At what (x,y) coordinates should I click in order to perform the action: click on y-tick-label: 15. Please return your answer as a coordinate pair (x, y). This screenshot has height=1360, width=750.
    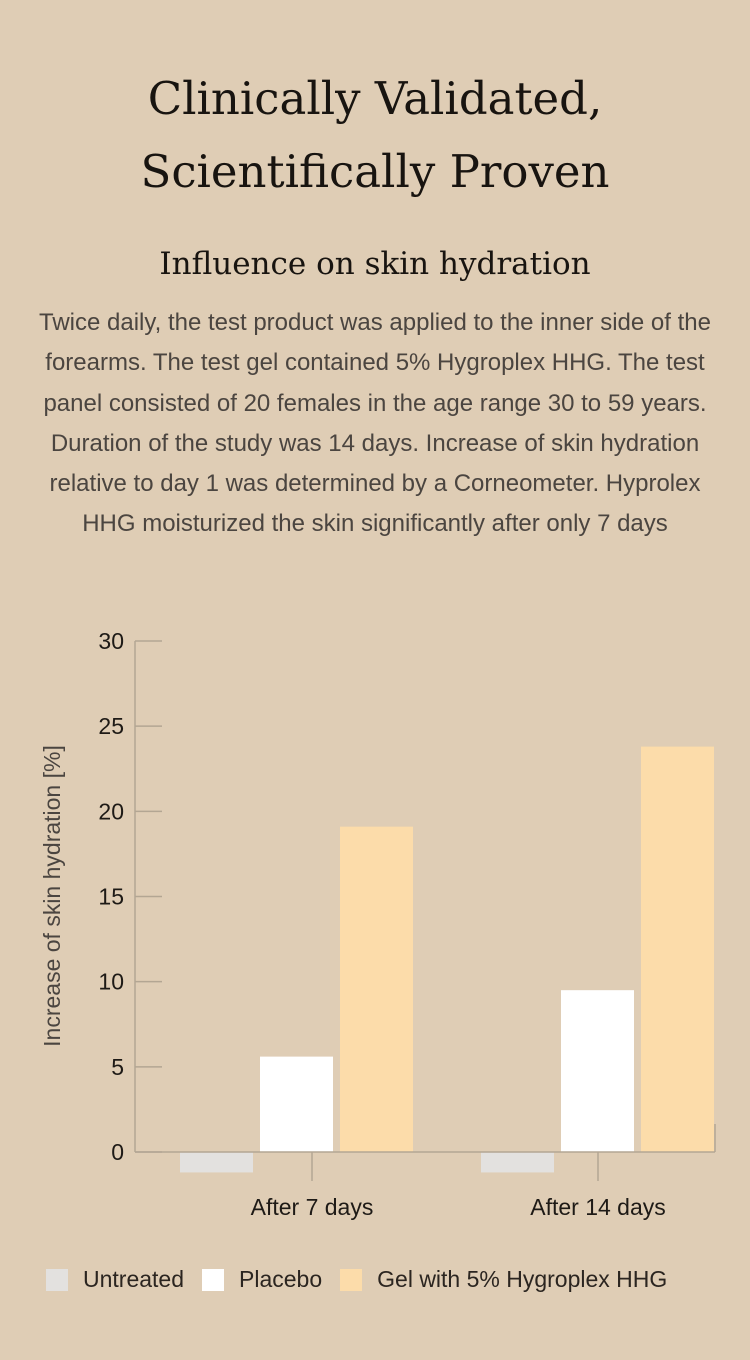
    Looking at the image, I should click on (111, 897).